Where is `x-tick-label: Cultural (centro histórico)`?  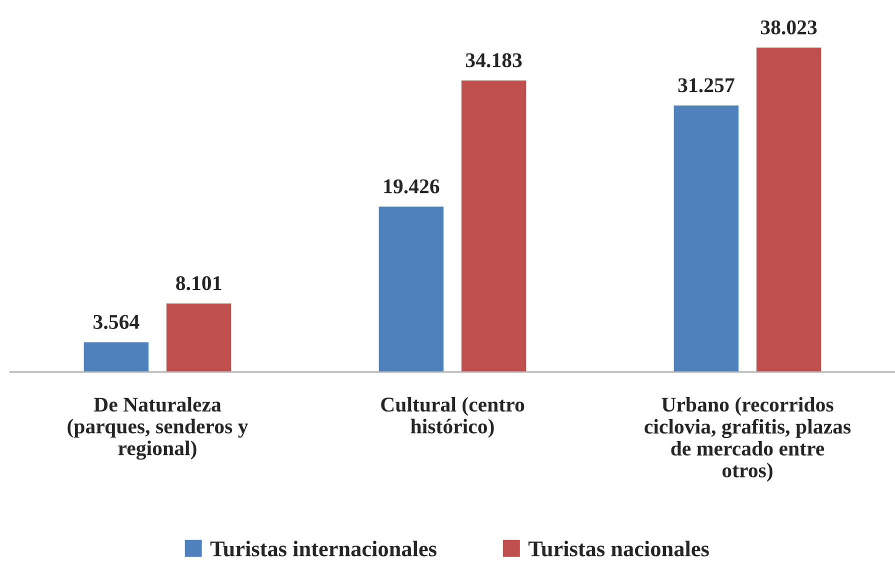 x-tick-label: Cultural (centro histórico) is located at coordinates (452, 417).